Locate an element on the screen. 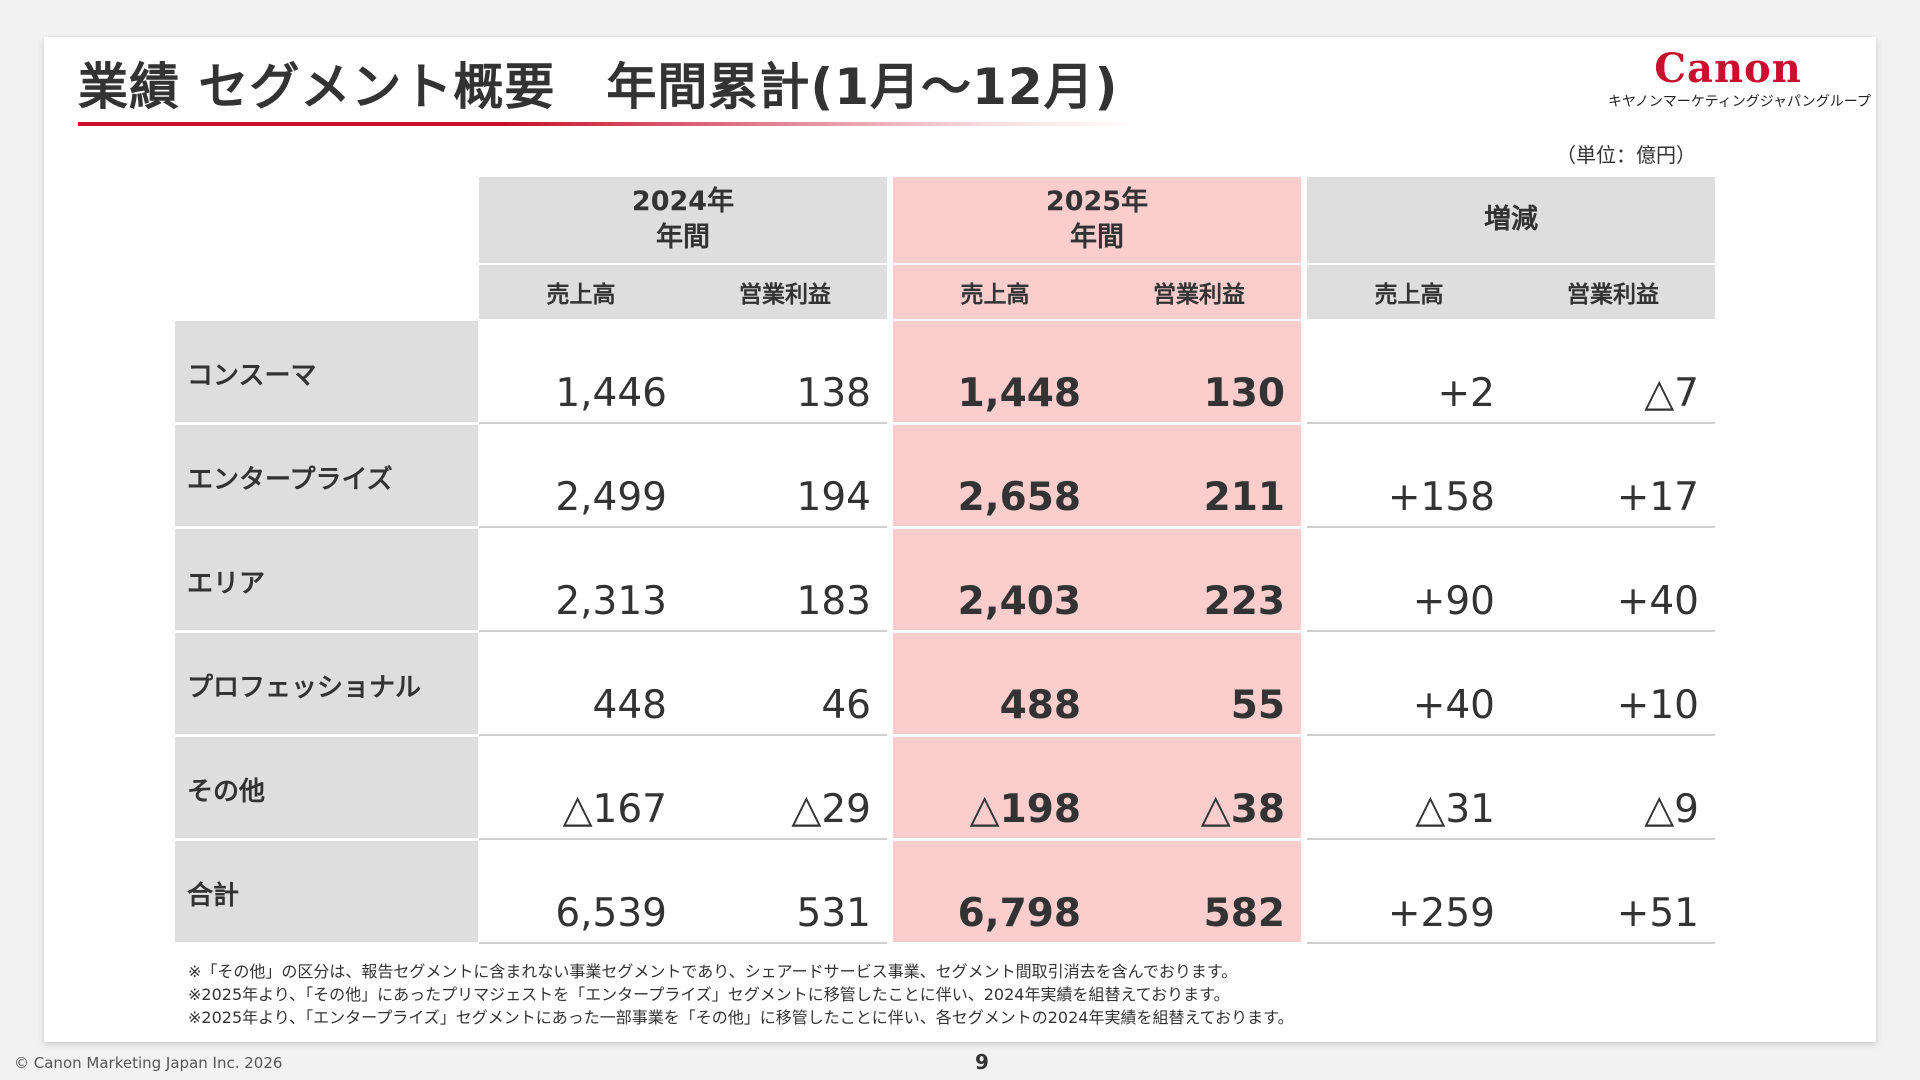  cell-sales-diff: +158 is located at coordinates (1409, 476).